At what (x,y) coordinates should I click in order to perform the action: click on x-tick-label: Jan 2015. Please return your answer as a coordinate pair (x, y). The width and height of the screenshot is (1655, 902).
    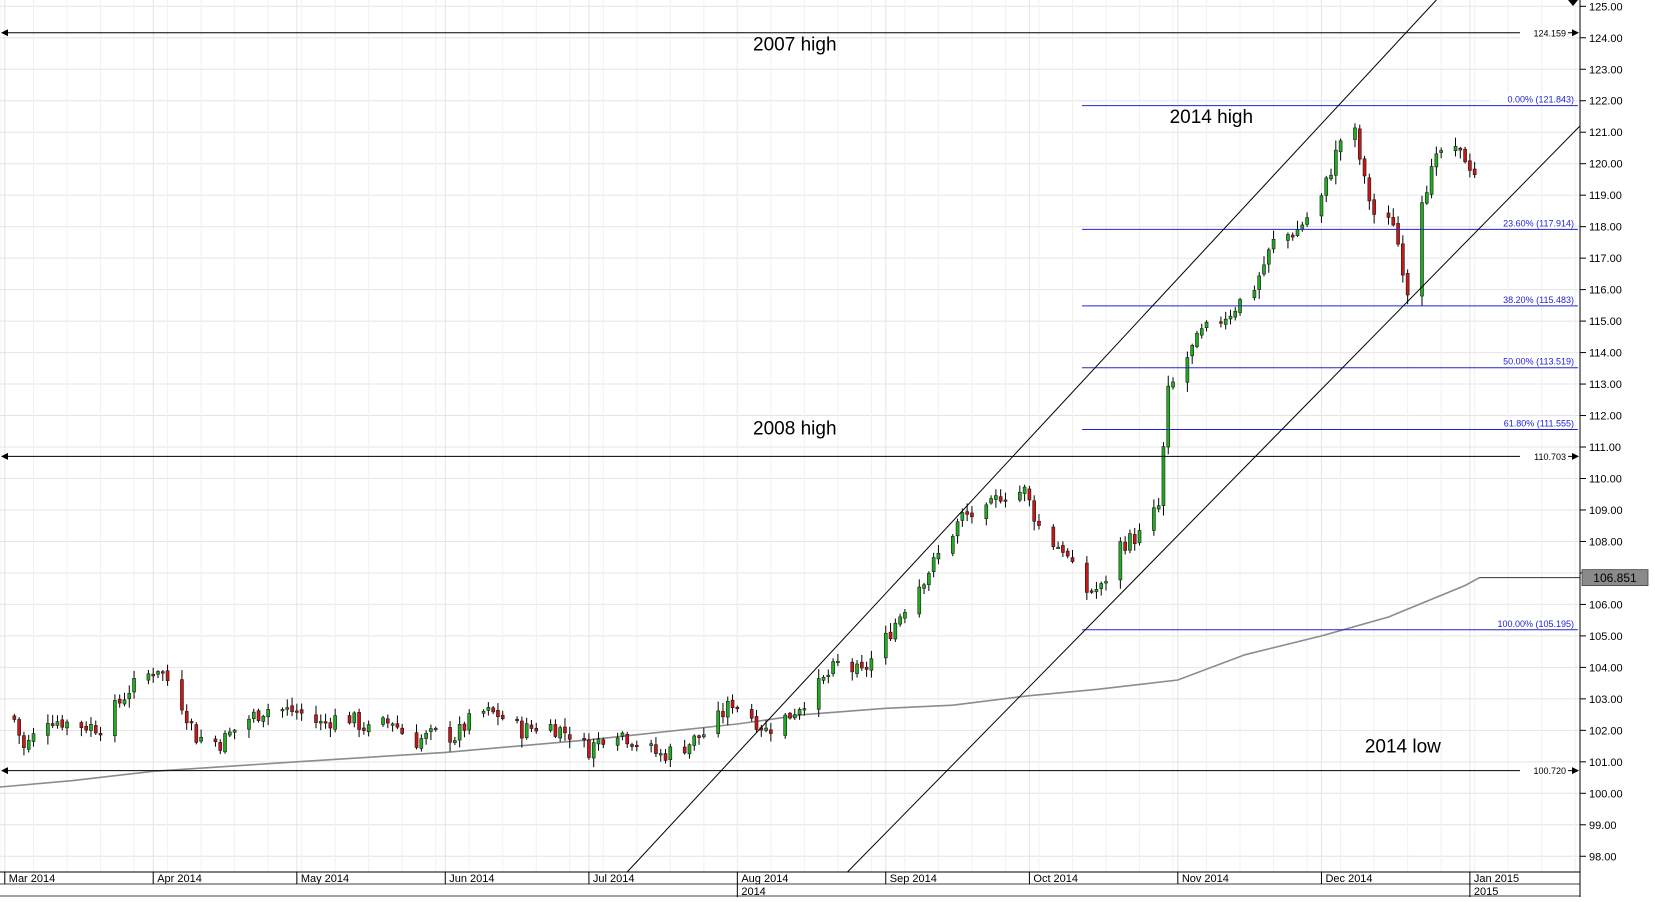
    Looking at the image, I should click on (1496, 879).